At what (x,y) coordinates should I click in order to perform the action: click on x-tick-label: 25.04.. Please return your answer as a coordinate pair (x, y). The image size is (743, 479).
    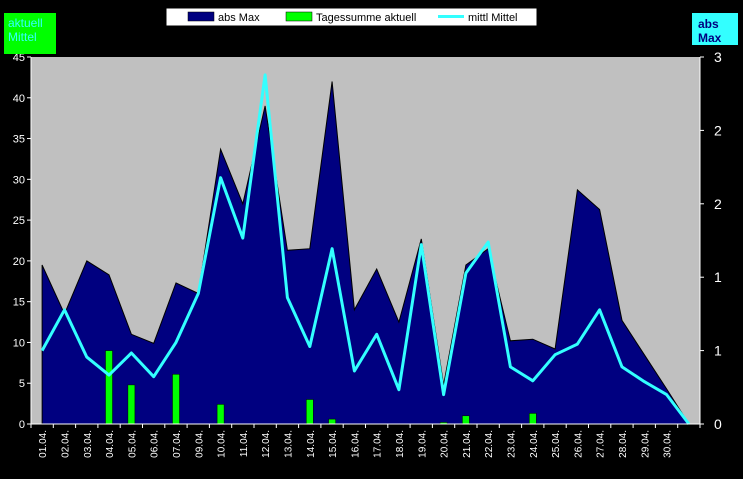
    Looking at the image, I should click on (556, 444).